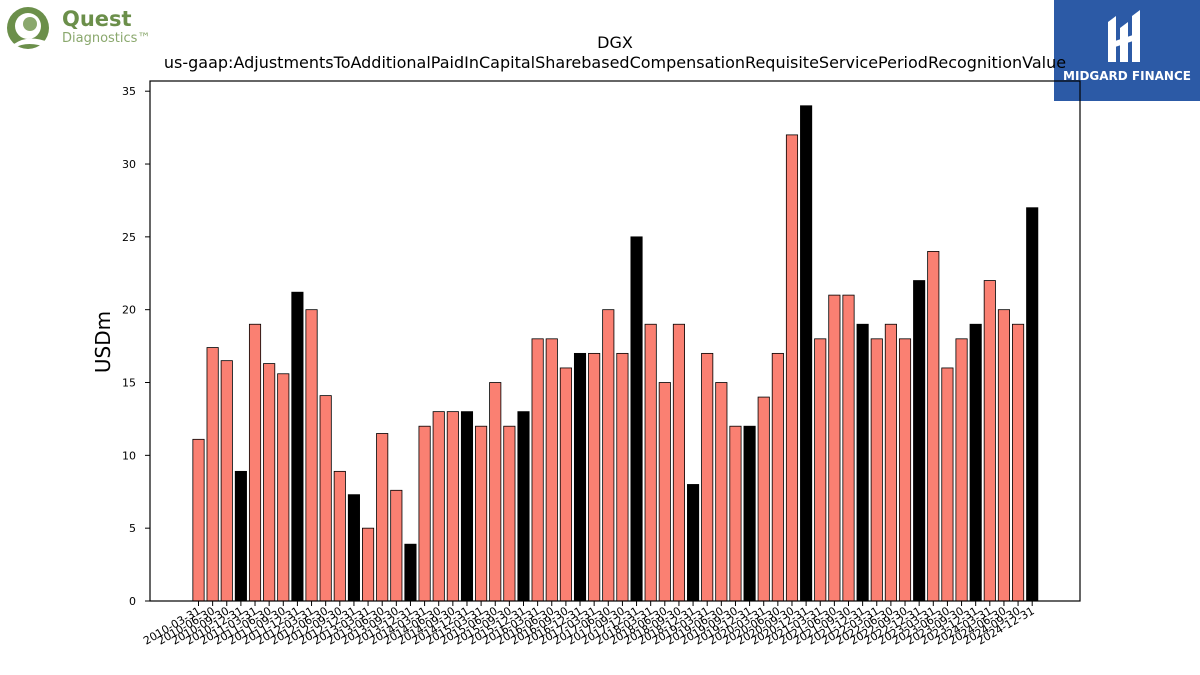 This screenshot has height=675, width=1200. I want to click on y-tick-label: 20, so click(129, 310).